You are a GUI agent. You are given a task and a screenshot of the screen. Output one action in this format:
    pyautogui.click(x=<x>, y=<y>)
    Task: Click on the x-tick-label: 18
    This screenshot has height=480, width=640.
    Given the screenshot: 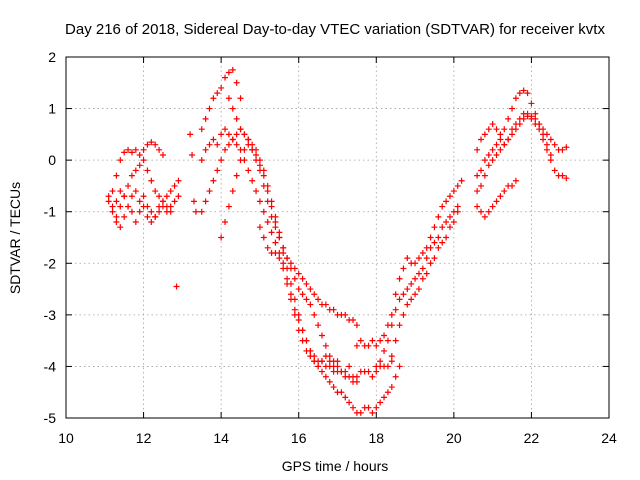 What is the action you would take?
    pyautogui.click(x=376, y=438)
    